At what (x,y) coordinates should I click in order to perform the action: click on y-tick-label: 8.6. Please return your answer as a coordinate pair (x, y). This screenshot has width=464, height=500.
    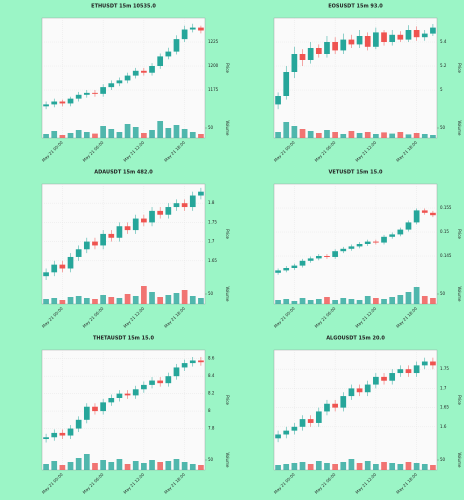
    Looking at the image, I should click on (211, 358).